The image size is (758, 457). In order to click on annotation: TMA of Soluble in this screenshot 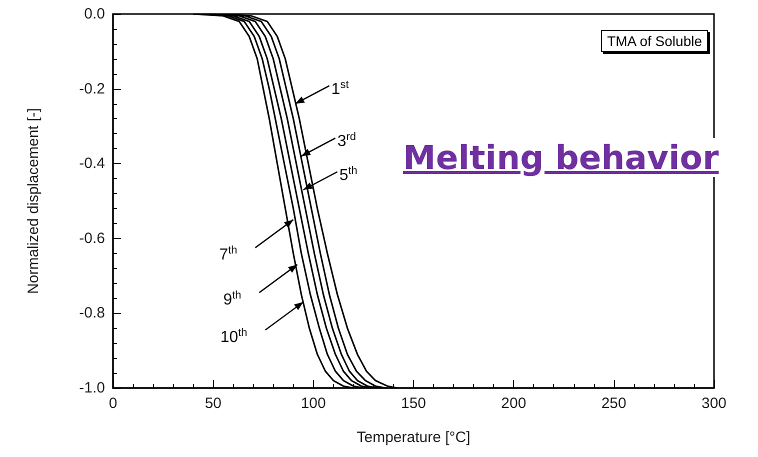, I will do `click(654, 41)`.